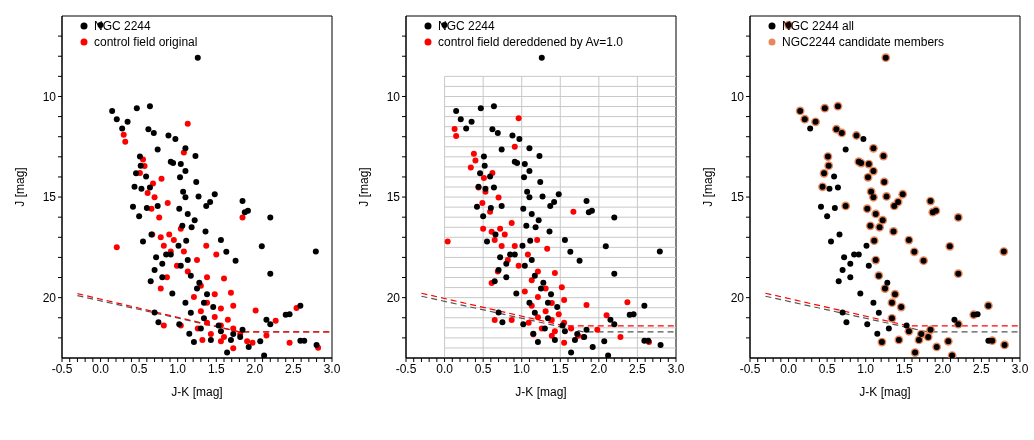 The image size is (1034, 440). I want to click on legend-label: NGC2244 candidate members, so click(863, 42).